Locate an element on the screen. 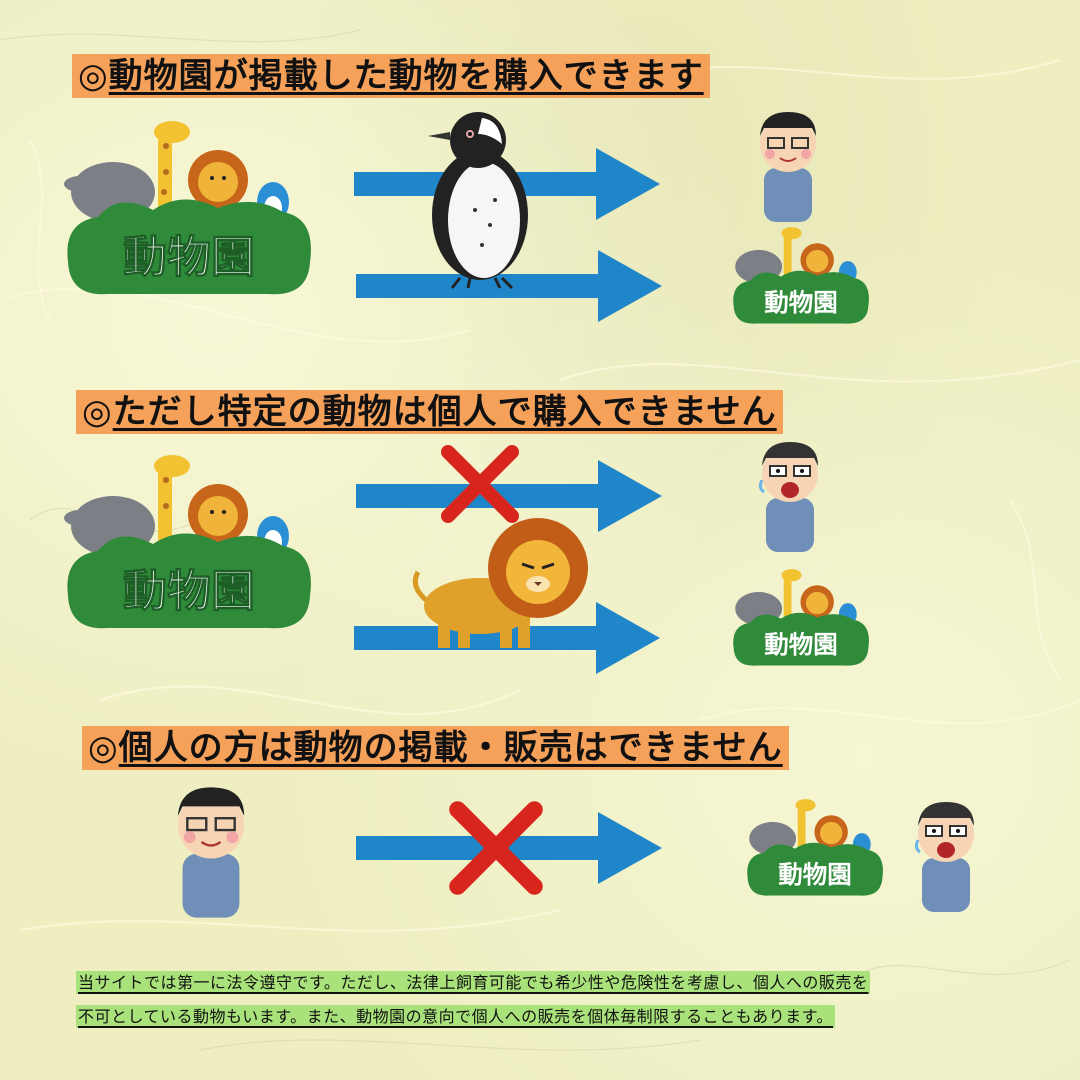 Image resolution: width=1080 pixels, height=1080 pixels. heading-individual-not-allowed: ◎個人の方は動物の掲載・販売はできません is located at coordinates (435, 748).